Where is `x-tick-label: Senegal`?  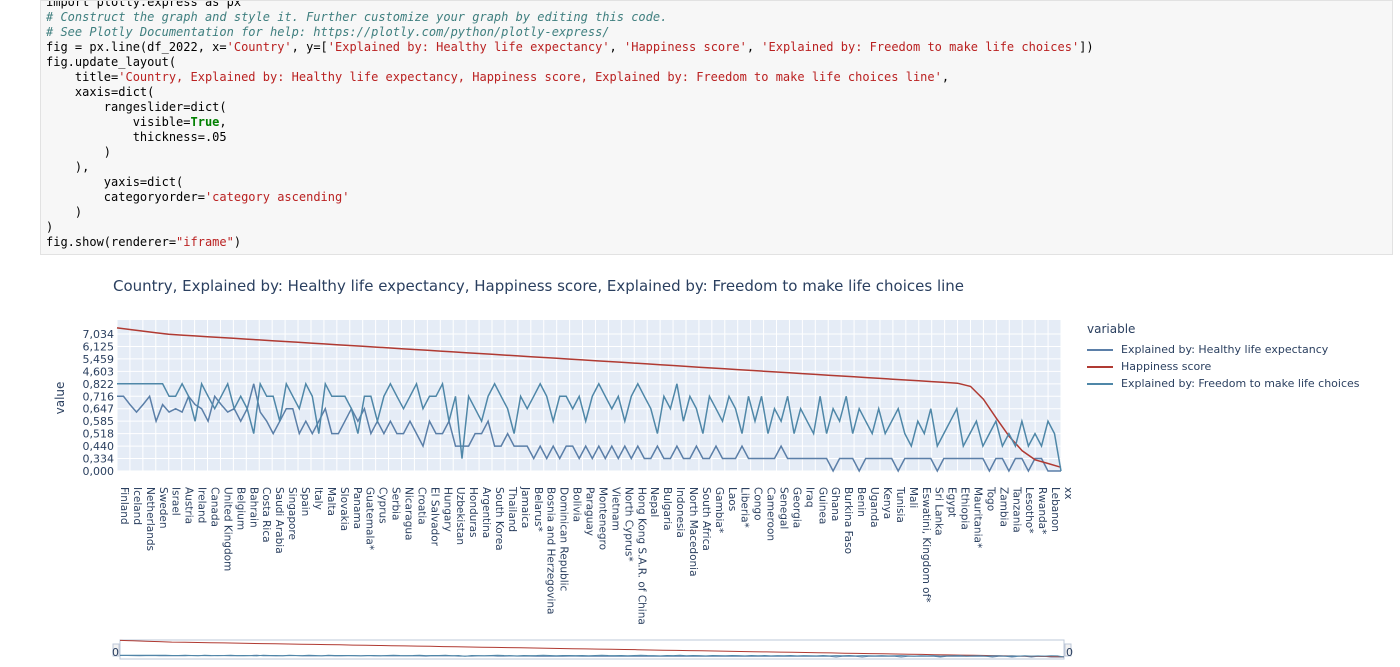
x-tick-label: Senegal is located at coordinates (784, 508).